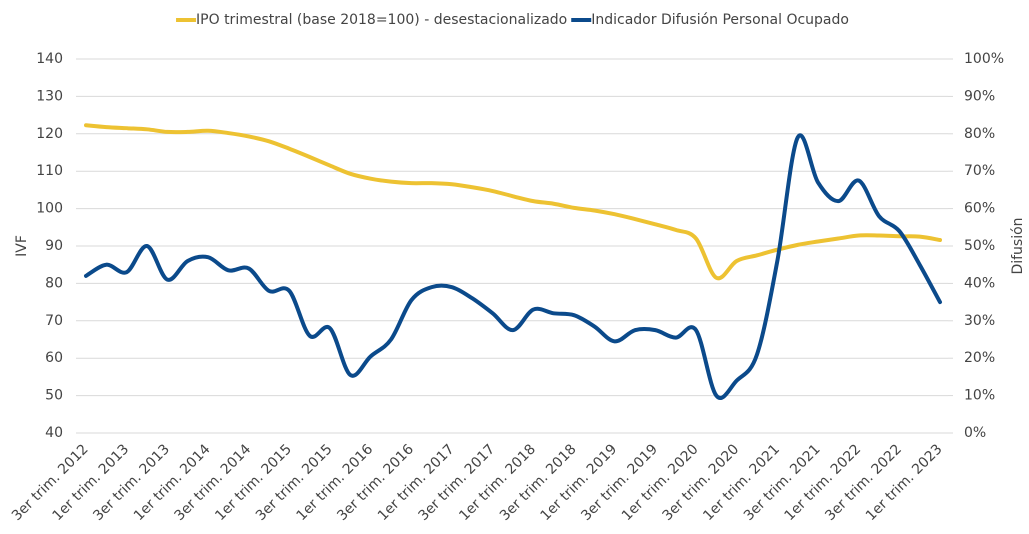 The height and width of the screenshot is (534, 1029). I want to click on y-tick-label: 120, so click(49, 134).